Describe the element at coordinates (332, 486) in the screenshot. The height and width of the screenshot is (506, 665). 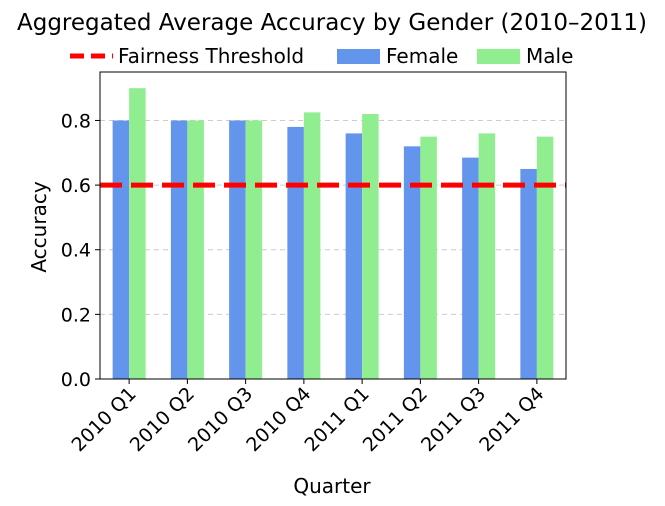
I see `x-axis-label: Quarter` at that location.